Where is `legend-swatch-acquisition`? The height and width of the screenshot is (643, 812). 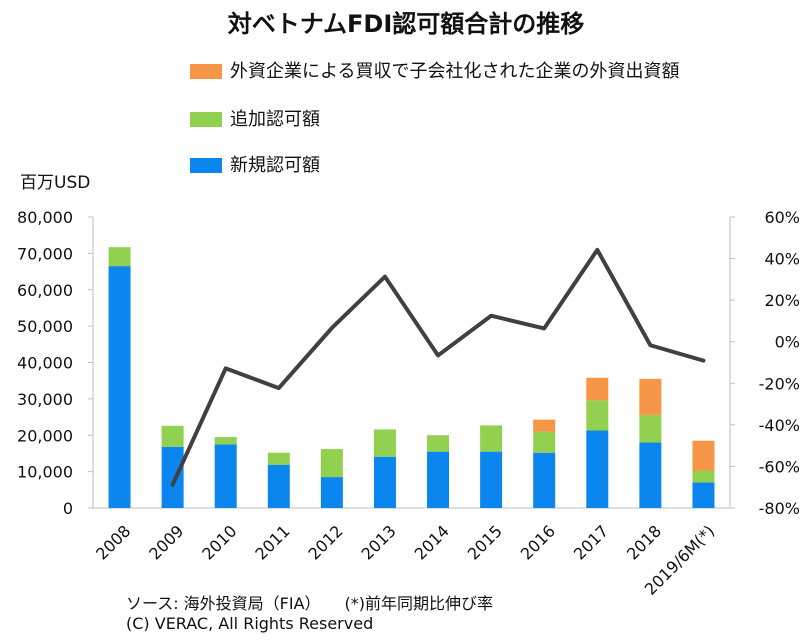 legend-swatch-acquisition is located at coordinates (206, 71).